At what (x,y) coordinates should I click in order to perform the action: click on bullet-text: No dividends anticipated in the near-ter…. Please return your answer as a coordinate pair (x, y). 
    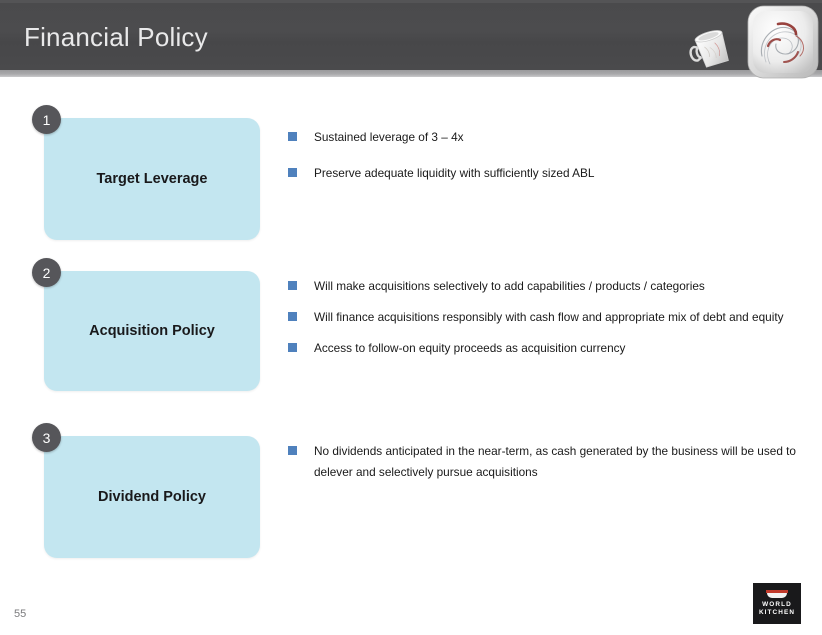
    Looking at the image, I should click on (555, 461).